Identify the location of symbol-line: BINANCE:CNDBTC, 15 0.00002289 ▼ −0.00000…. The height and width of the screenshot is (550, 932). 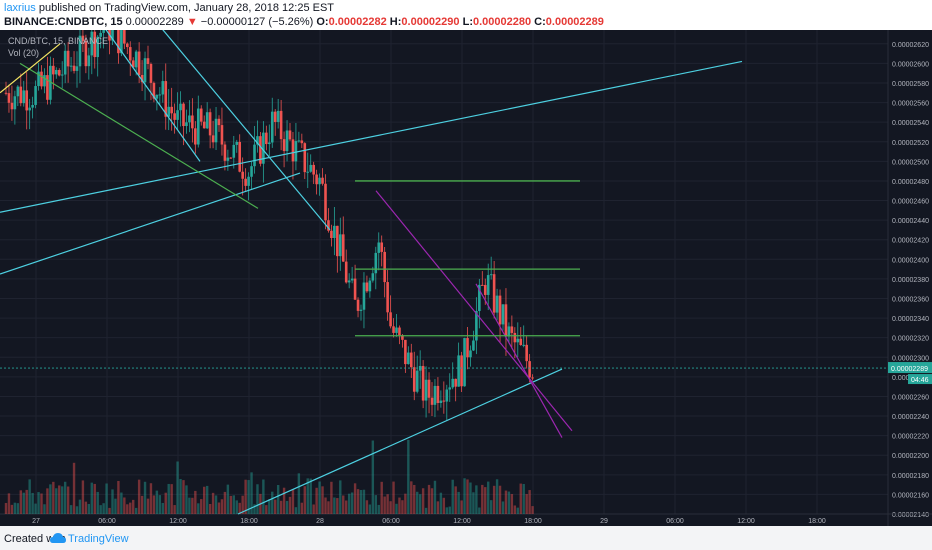
(304, 22).